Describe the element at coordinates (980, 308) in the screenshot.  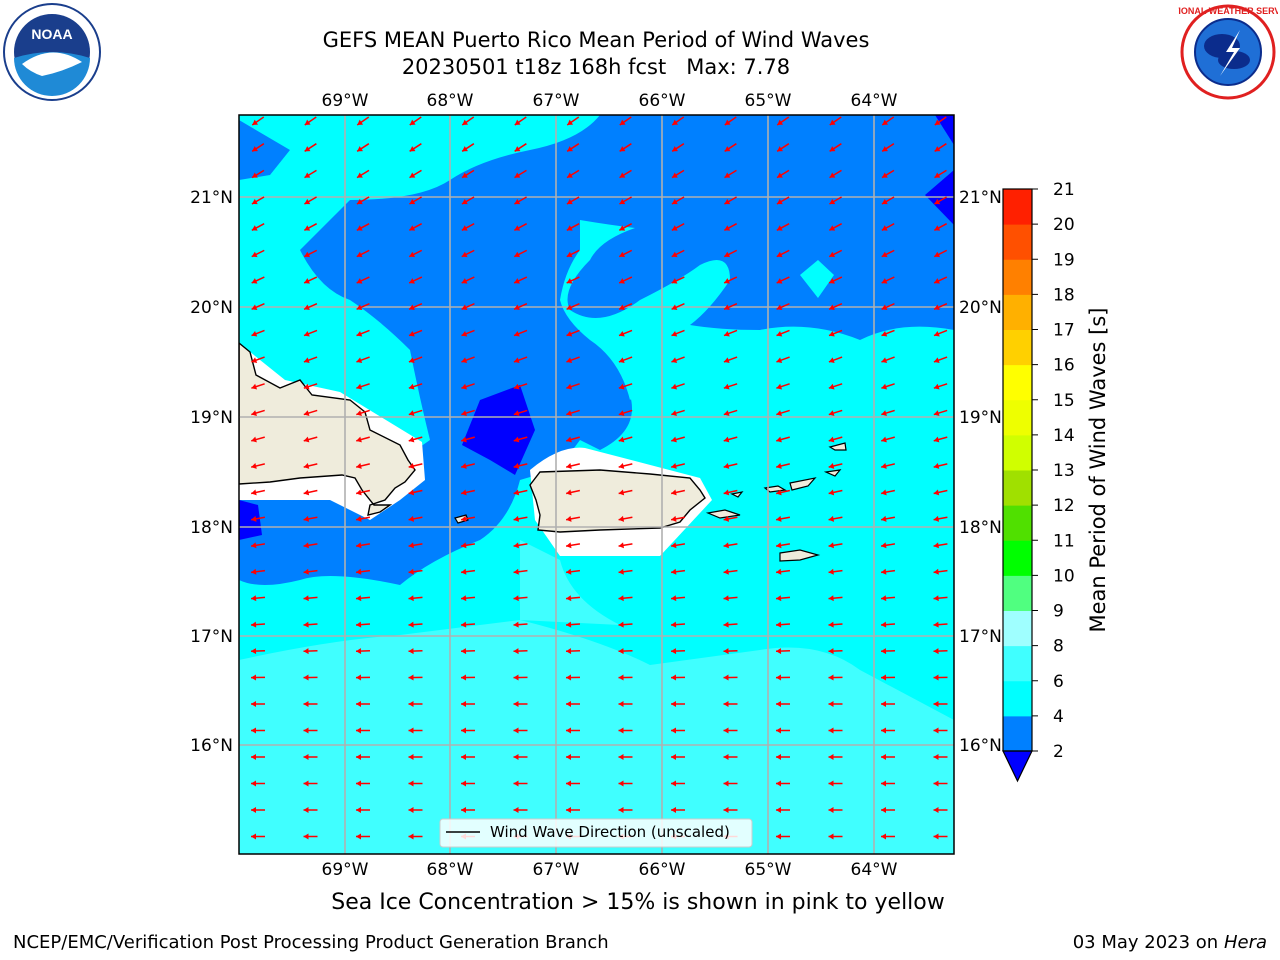
I see `lat-label-right: 20°N` at that location.